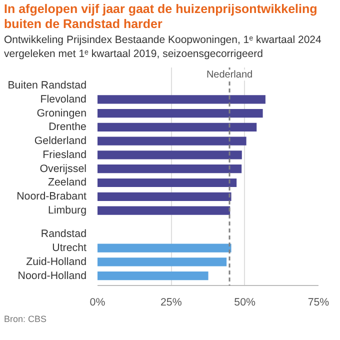 Image resolution: width=340 pixels, height=340 pixels. Describe the element at coordinates (69, 248) in the screenshot. I see `y-tick-label: Utrecht` at that location.